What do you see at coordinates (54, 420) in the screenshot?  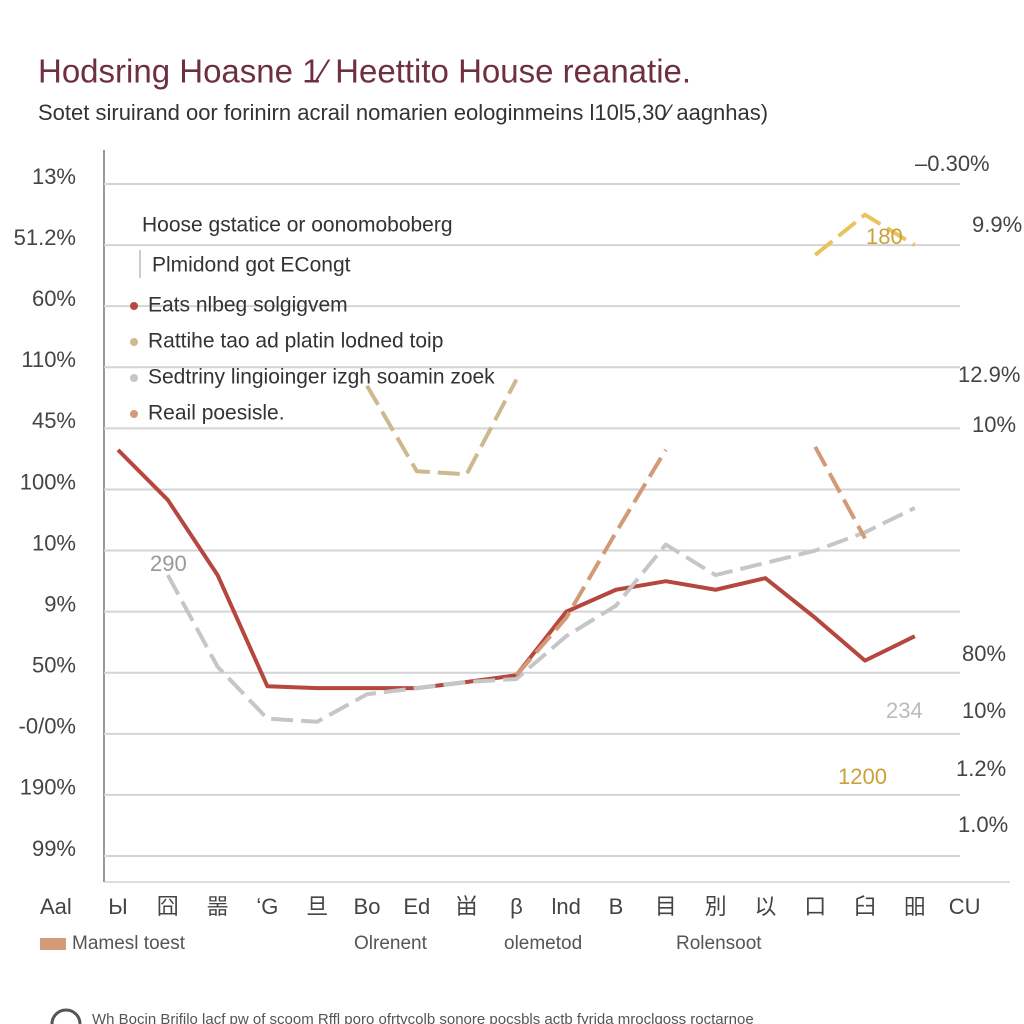 I see `y-tick-label: 45%` at bounding box center [54, 420].